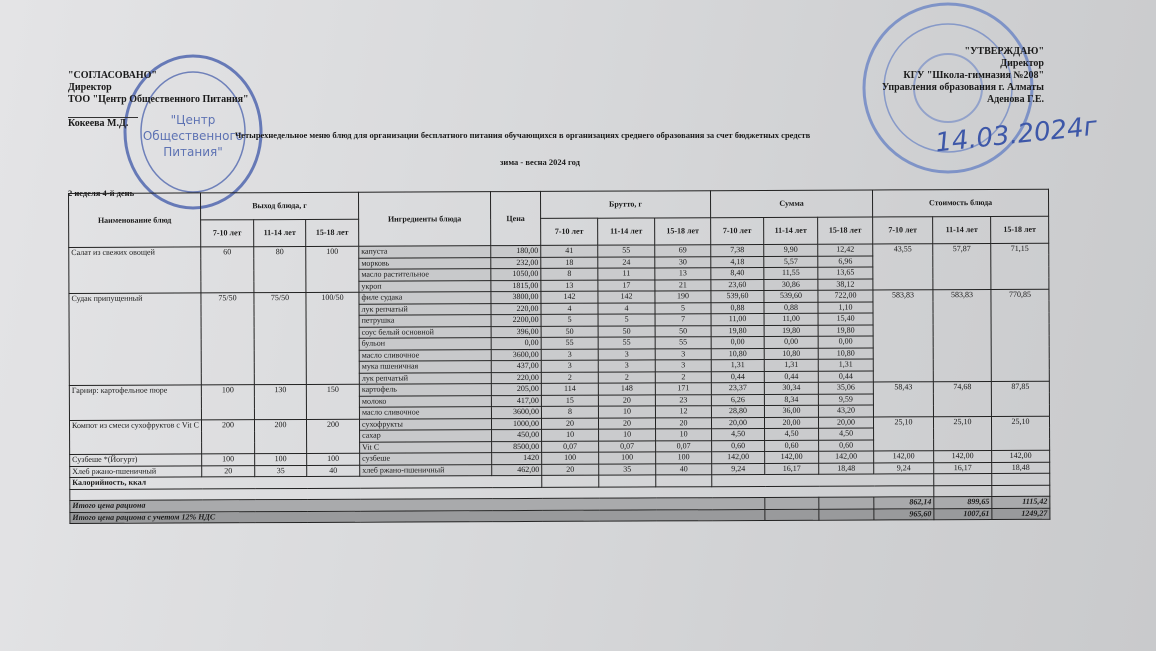  Describe the element at coordinates (822, 480) in the screenshot. I see `calories-sum-cell` at that location.